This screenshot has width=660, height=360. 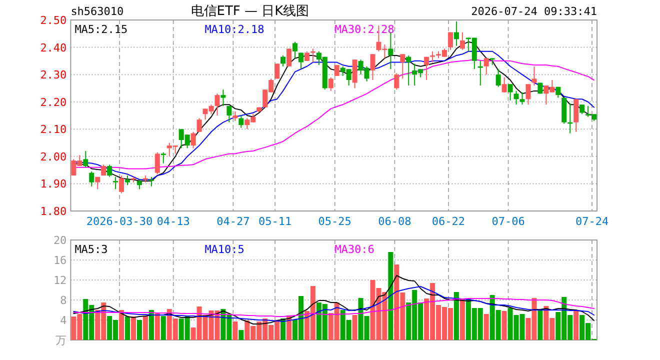 What do you see at coordinates (53, 157) in the screenshot?
I see `y-tick-label: 2.00` at bounding box center [53, 157].